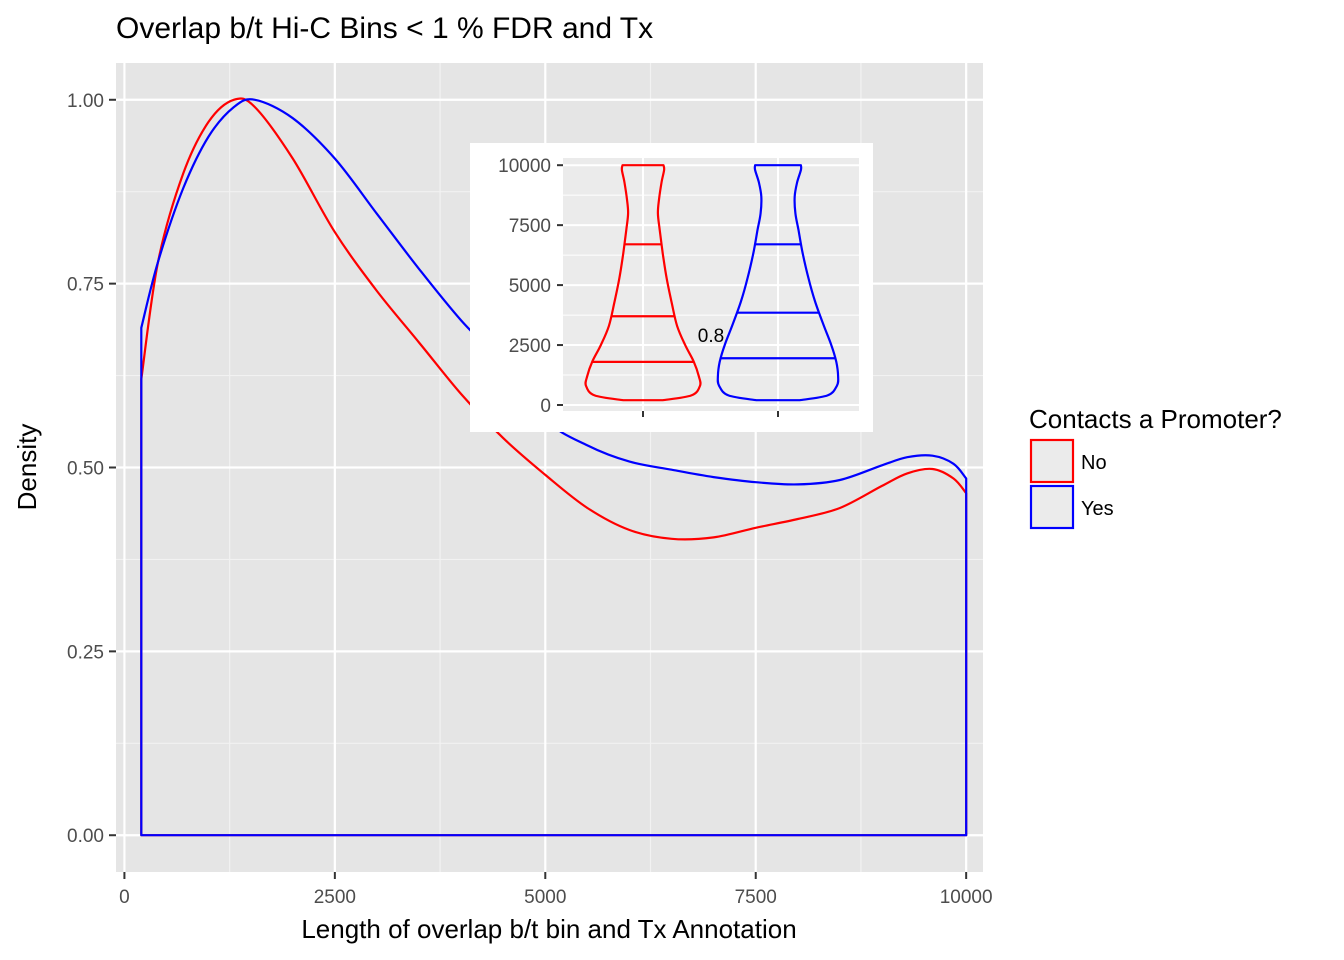  What do you see at coordinates (85, 469) in the screenshot?
I see `y-tick-label: 0.50` at bounding box center [85, 469].